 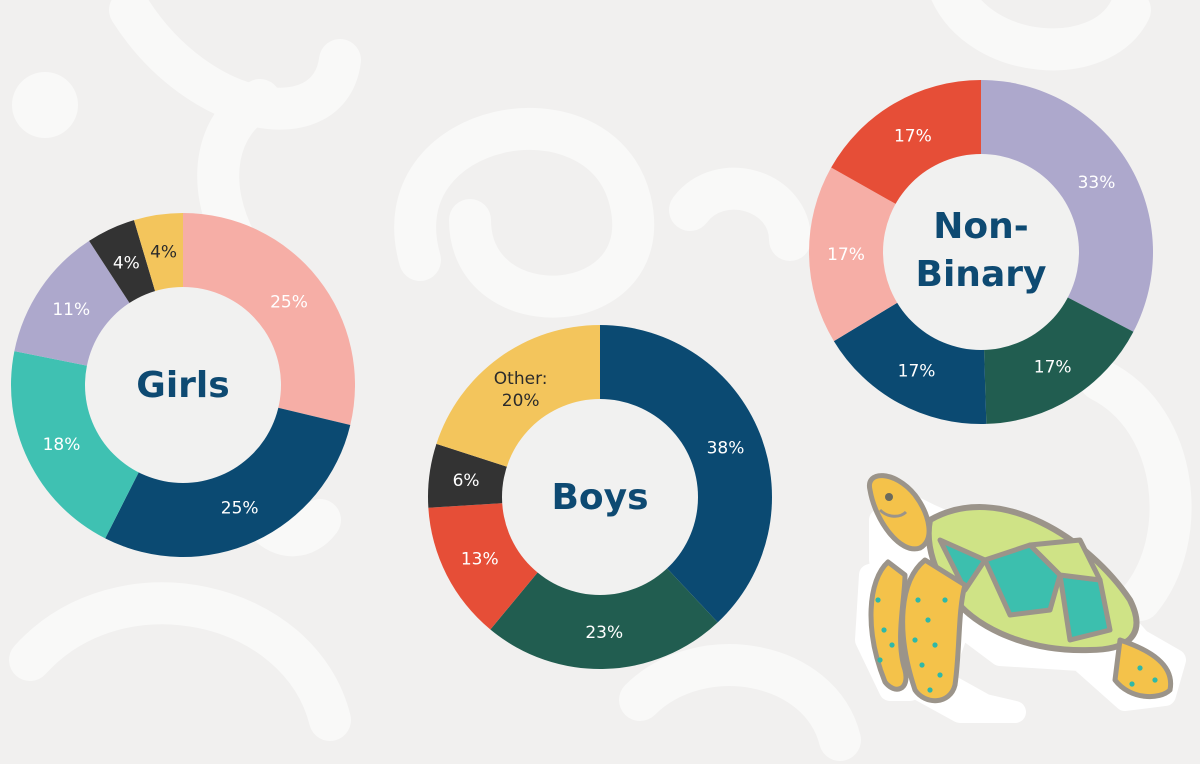 I want to click on non-binary-slice-label-1: 17%, so click(x=1053, y=367).